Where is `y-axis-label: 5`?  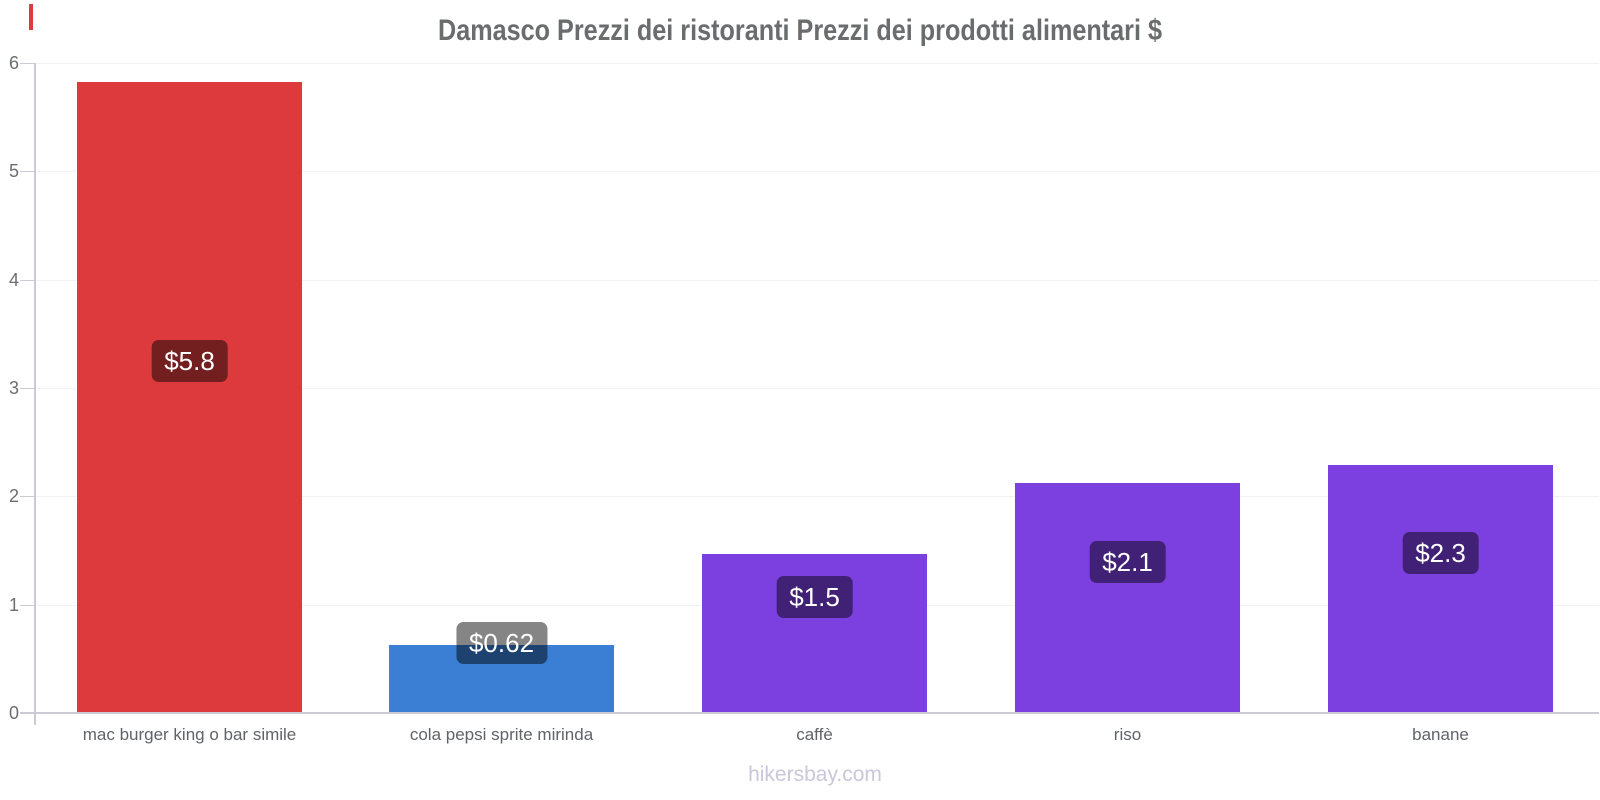
y-axis-label: 5 is located at coordinates (13, 171).